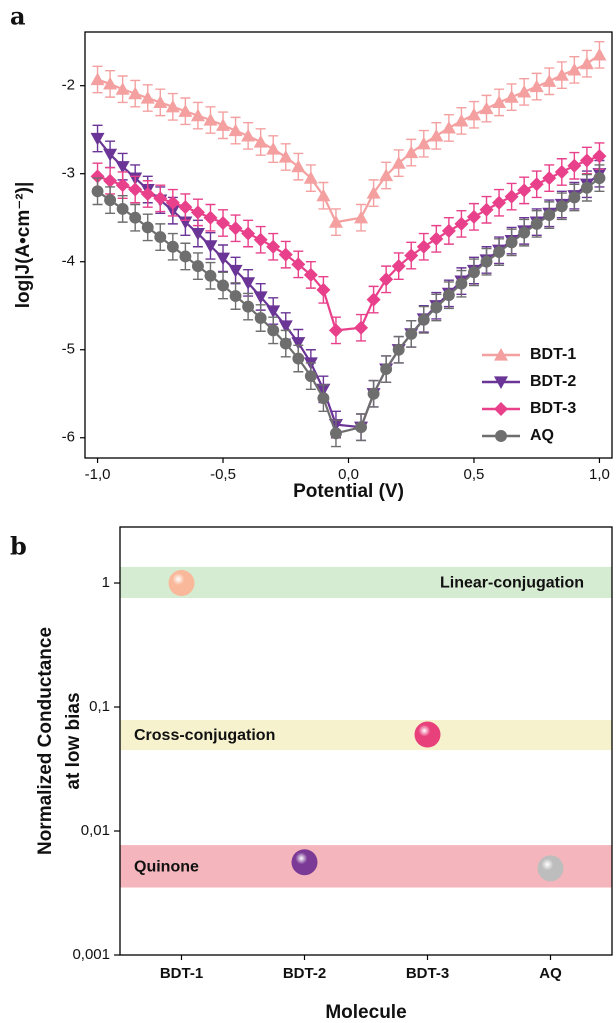 This screenshot has height=1023, width=616. Describe the element at coordinates (427, 973) in the screenshot. I see `x-tick-label: BDT-3` at that location.